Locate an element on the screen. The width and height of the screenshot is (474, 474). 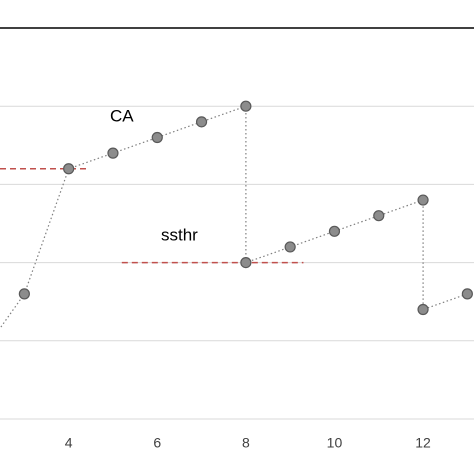
annotation: CA is located at coordinates (122, 116).